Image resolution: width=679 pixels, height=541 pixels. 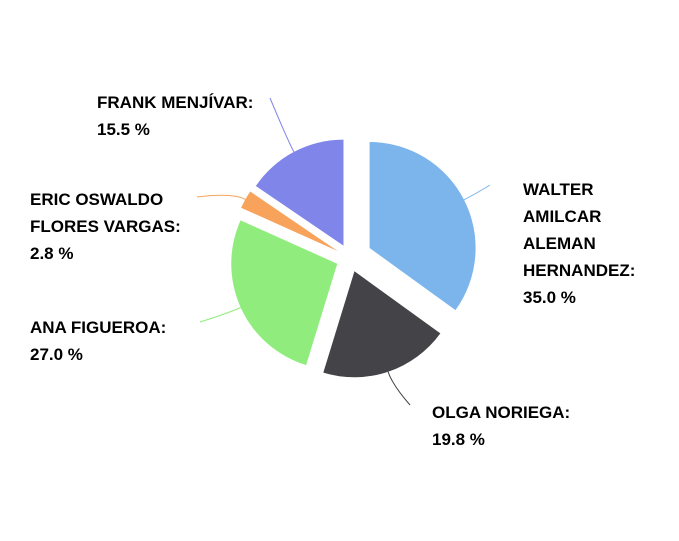 What do you see at coordinates (579, 243) in the screenshot?
I see `data-label: WALTER AMILCAR ALEMAN HERNANDEZ: 35.0 %` at bounding box center [579, 243].